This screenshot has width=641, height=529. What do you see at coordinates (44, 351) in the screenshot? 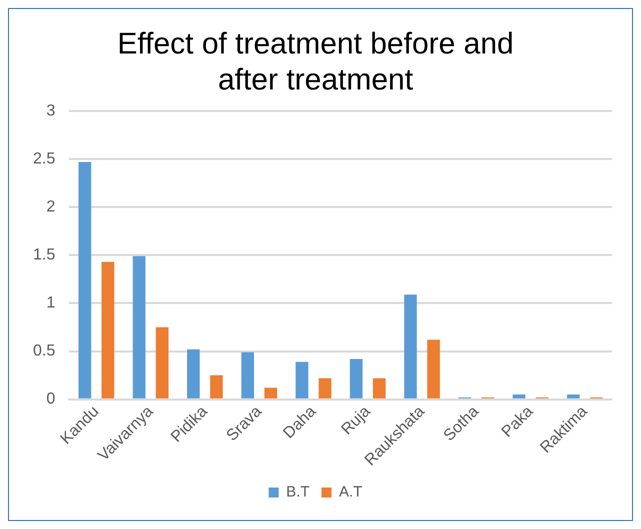
I see `y-tick-label: 0.5` at bounding box center [44, 351].